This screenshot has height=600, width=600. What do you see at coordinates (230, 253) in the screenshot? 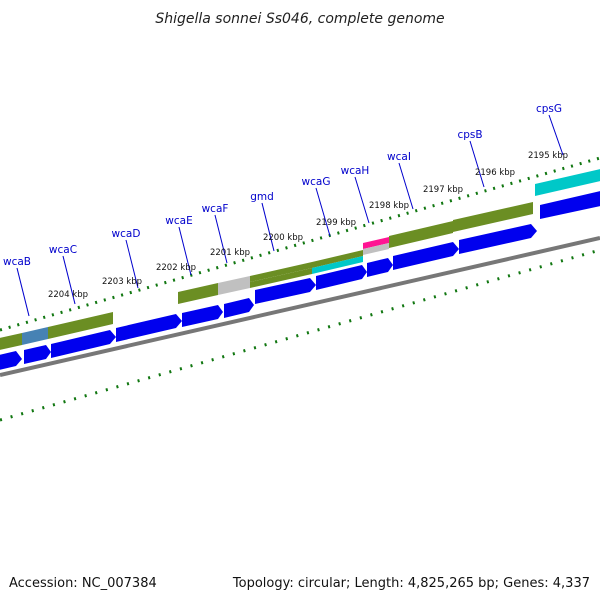
I see `kbp-label: 2201 kbp` at bounding box center [230, 253].